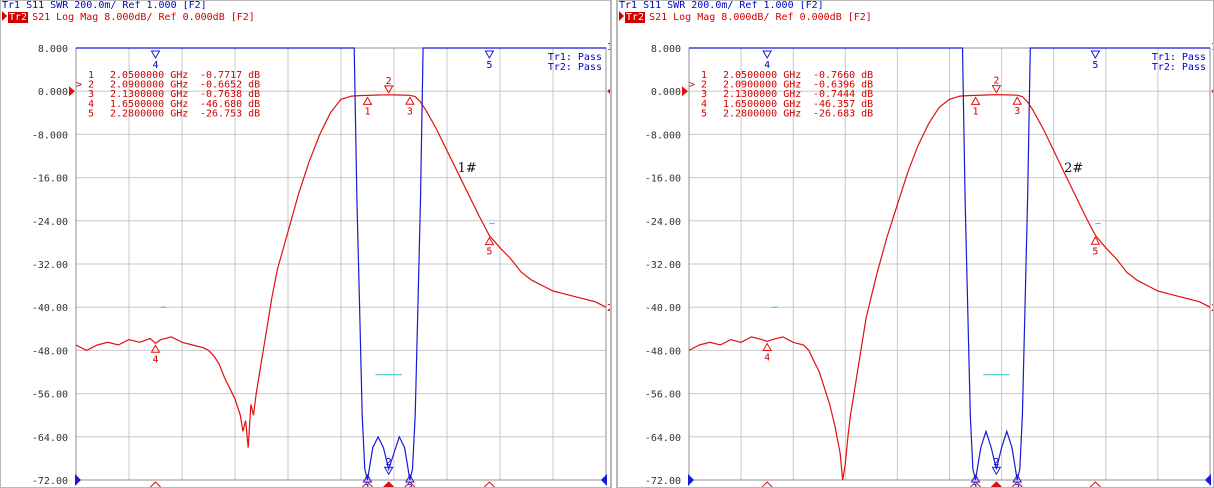 This screenshot has width=1214, height=488. I want to click on pass-label: Tr1: Pass, so click(1179, 57).